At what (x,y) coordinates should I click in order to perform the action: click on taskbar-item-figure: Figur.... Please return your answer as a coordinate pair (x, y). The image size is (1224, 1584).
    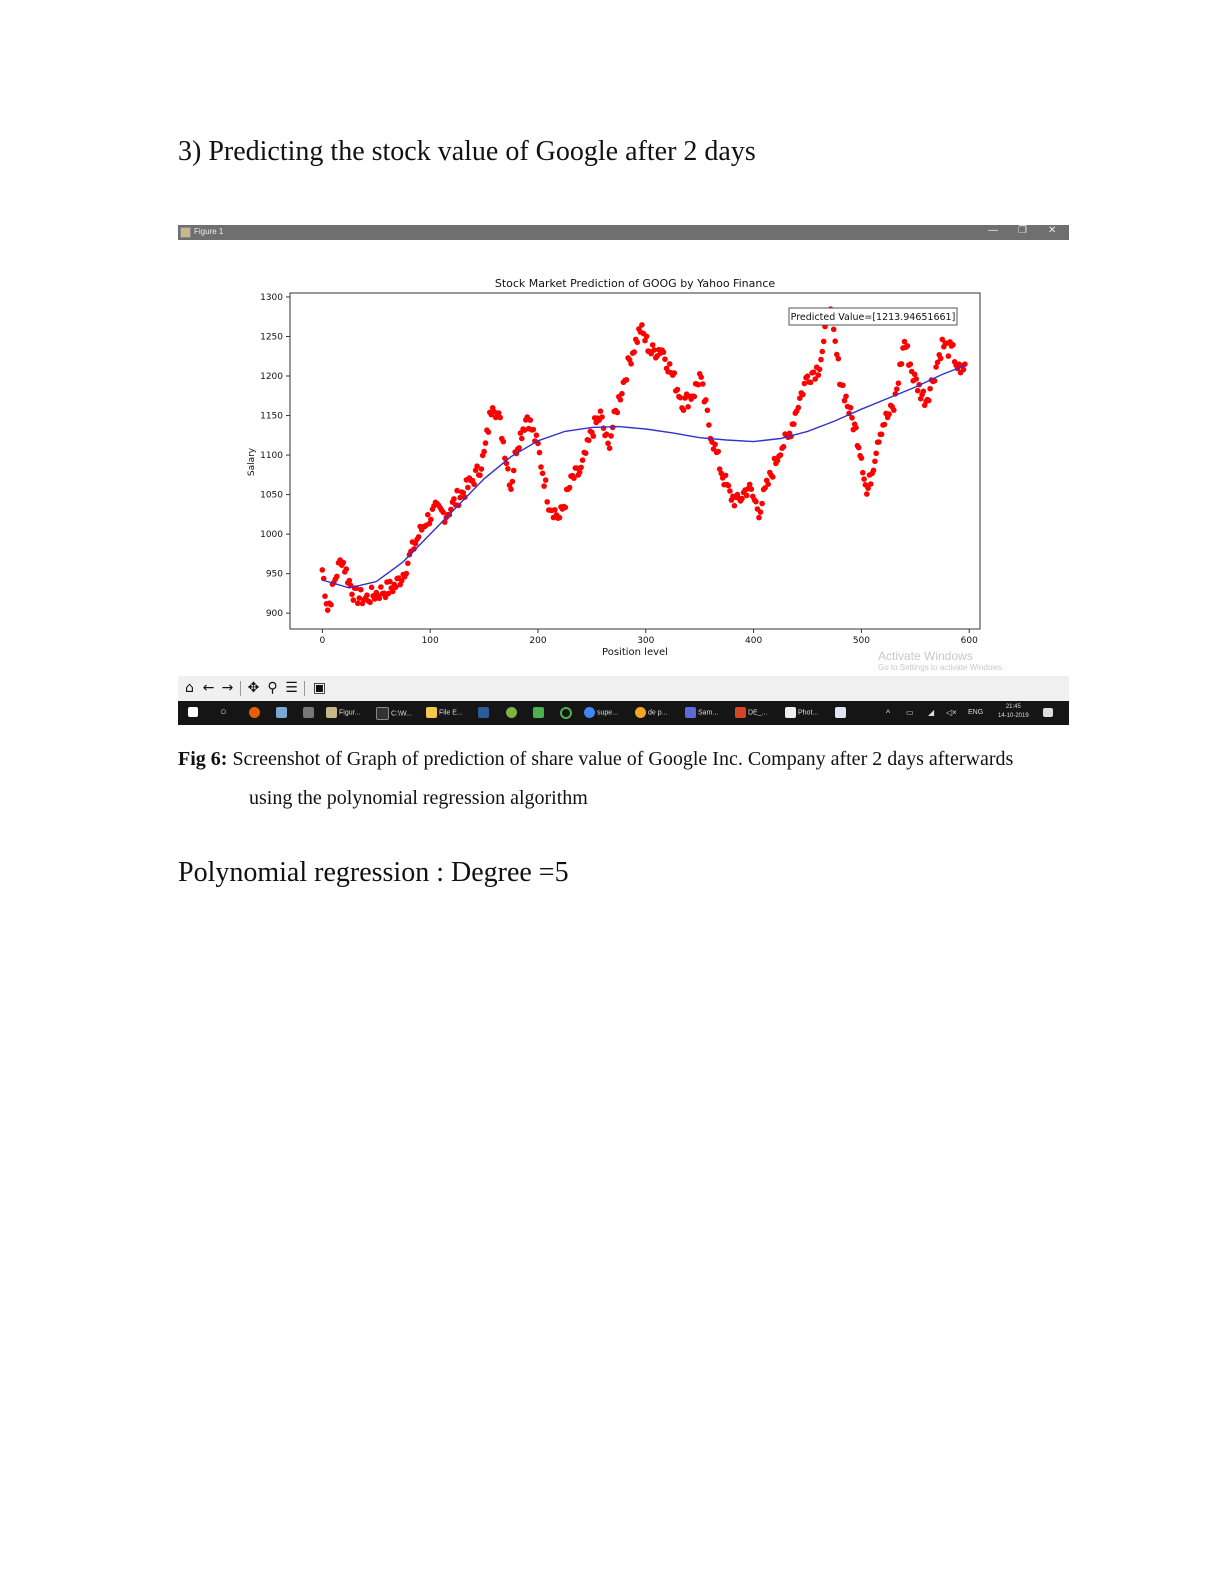
    Looking at the image, I should click on (343, 713).